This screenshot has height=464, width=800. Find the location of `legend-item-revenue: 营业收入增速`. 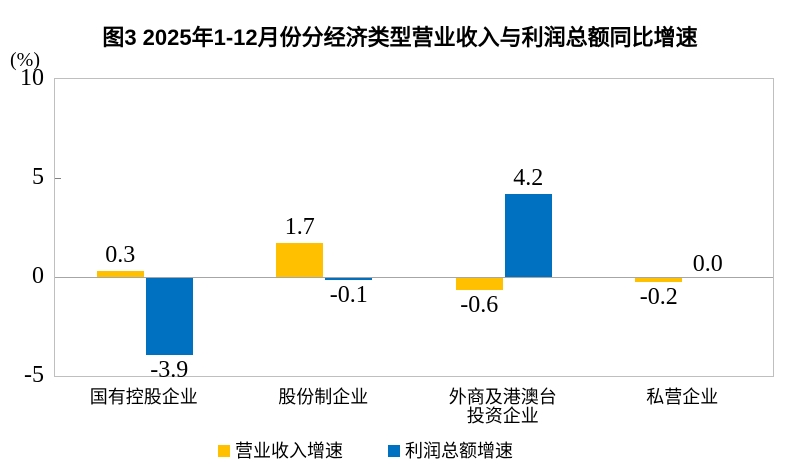

legend-item-revenue: 营业收入增速 is located at coordinates (280, 451).